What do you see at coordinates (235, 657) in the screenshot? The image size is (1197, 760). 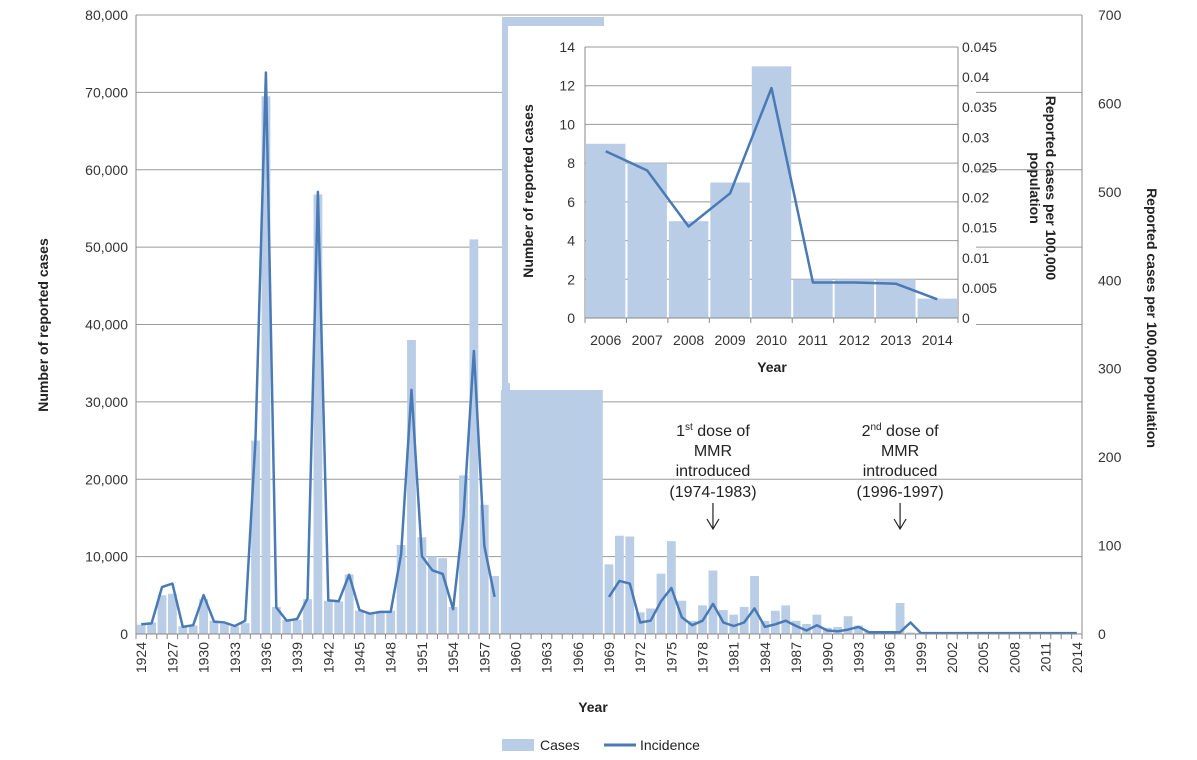 I see `main-x-tick-label: 1933` at bounding box center [235, 657].